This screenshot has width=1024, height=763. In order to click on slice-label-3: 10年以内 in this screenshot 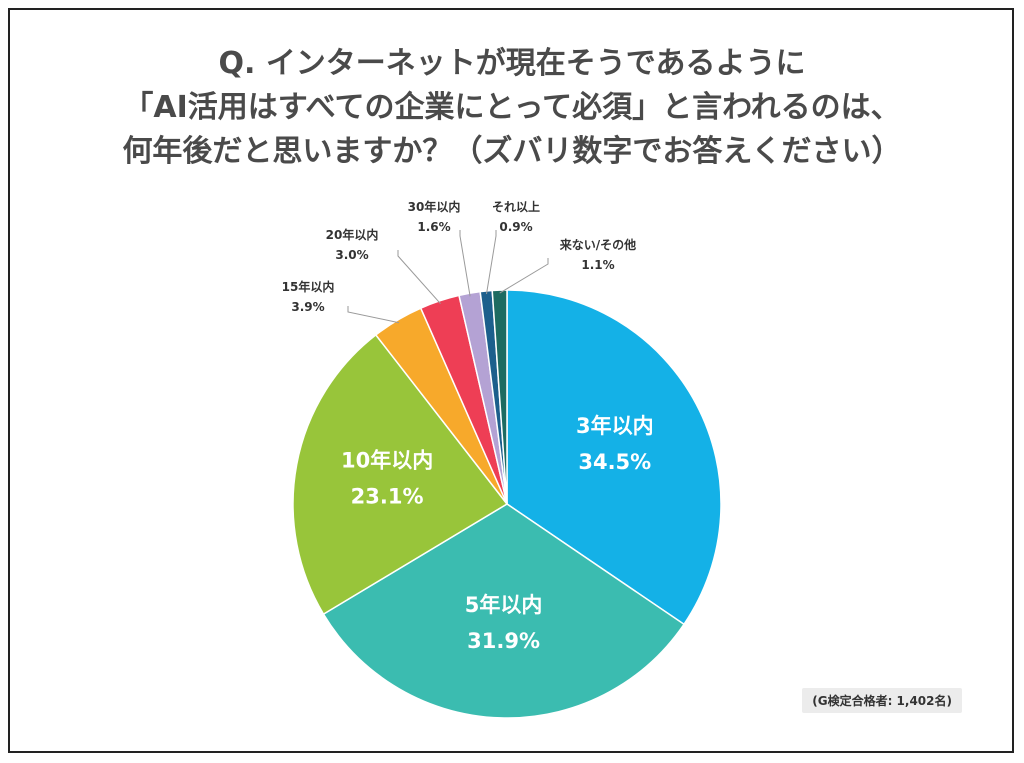, I will do `click(387, 461)`.